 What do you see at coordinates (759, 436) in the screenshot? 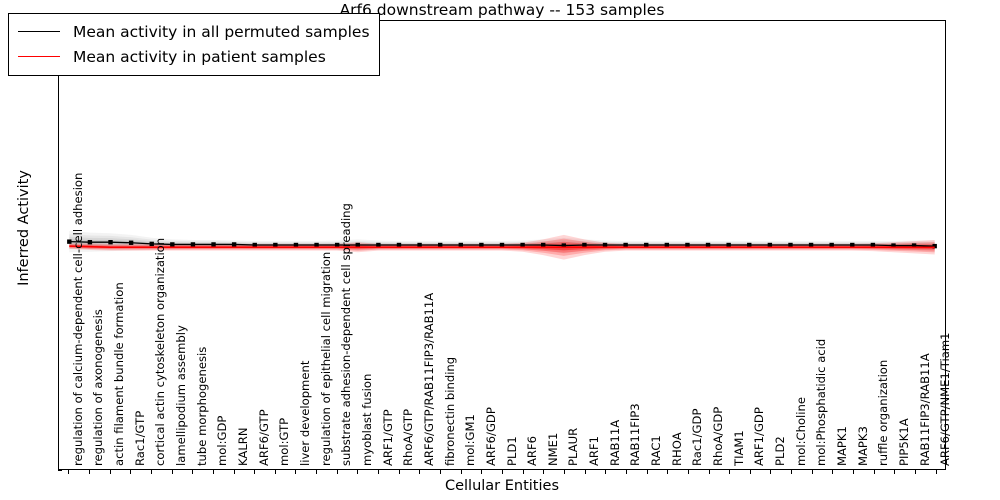
I see `x-tick-label: ARF1/GDP` at bounding box center [759, 436].